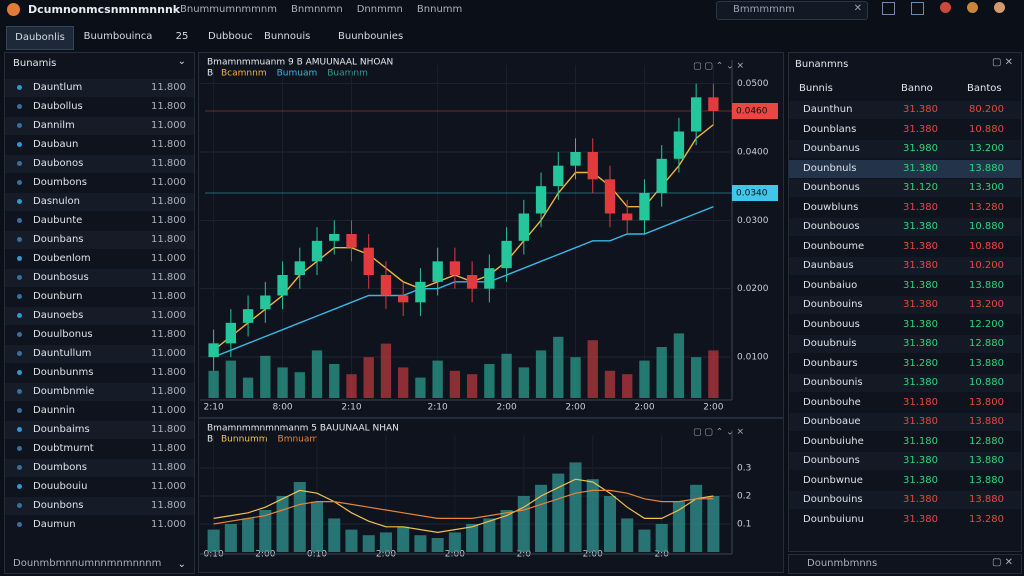 Image resolution: width=1024 pixels, height=576 pixels. What do you see at coordinates (905, 110) in the screenshot?
I see `orderbook-row: Daunthun 31.380 80.200` at bounding box center [905, 110].